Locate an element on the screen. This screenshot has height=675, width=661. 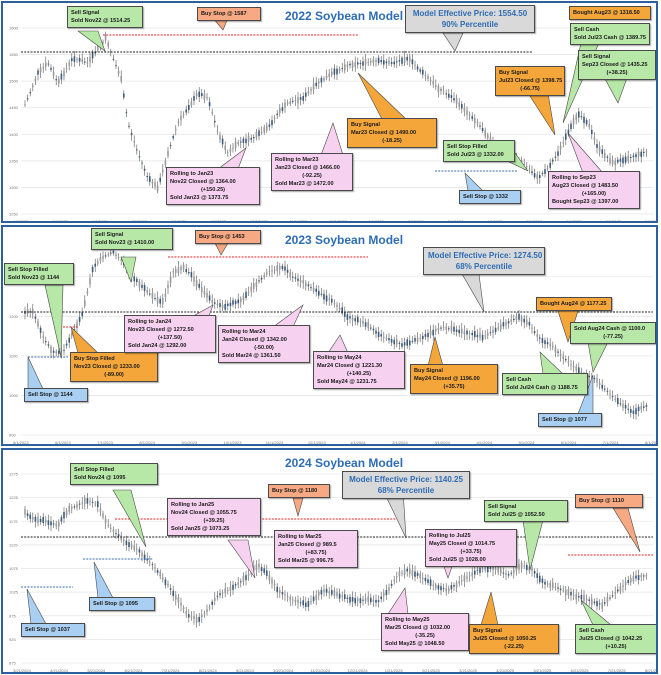
bought-aug23-callout: Bought Aug23 @ 1318.50 is located at coordinates (610, 13).